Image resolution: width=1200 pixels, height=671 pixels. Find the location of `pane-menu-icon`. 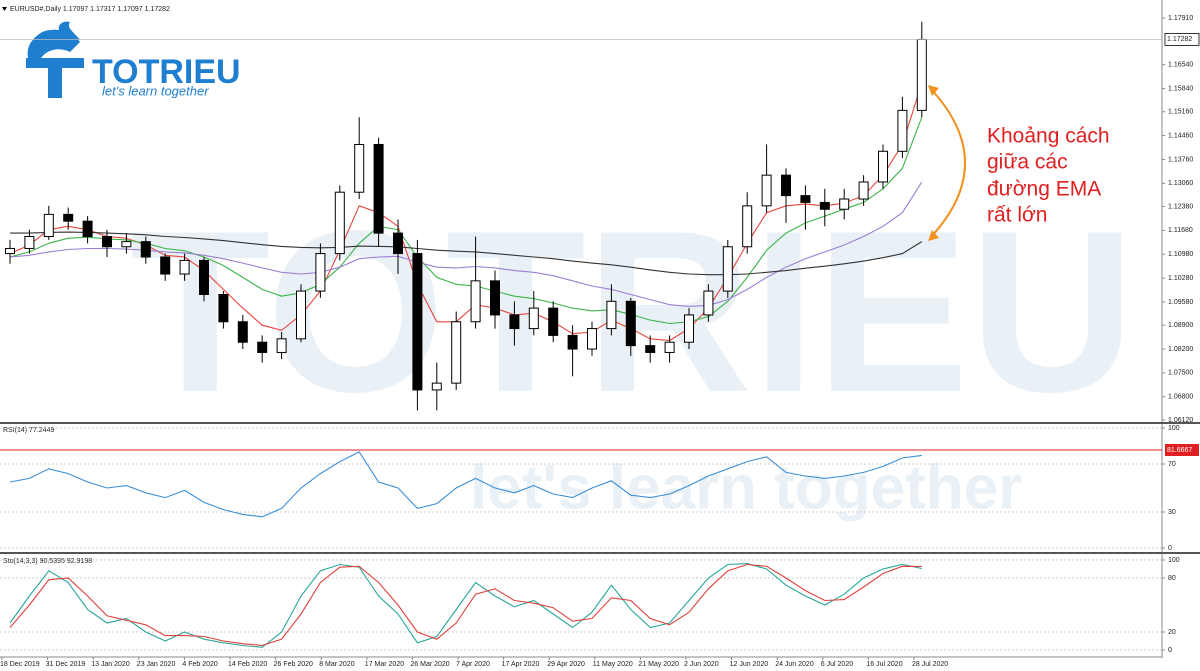

pane-menu-icon is located at coordinates (4, 9).